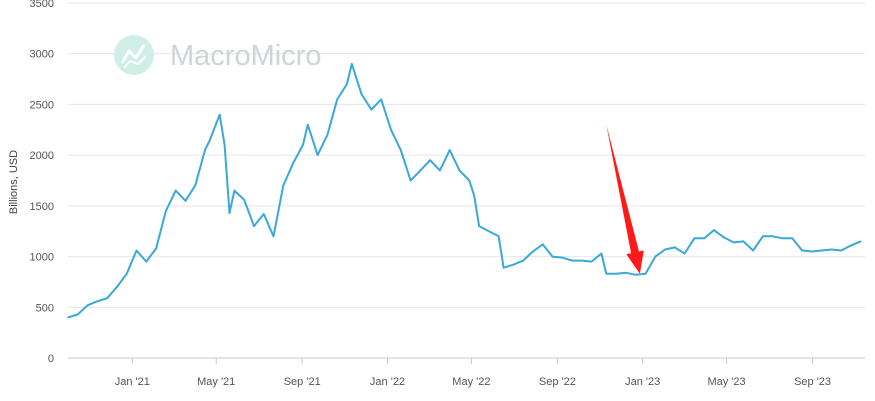 This screenshot has width=875, height=401. I want to click on x-tick-label: Sep '22, so click(557, 382).